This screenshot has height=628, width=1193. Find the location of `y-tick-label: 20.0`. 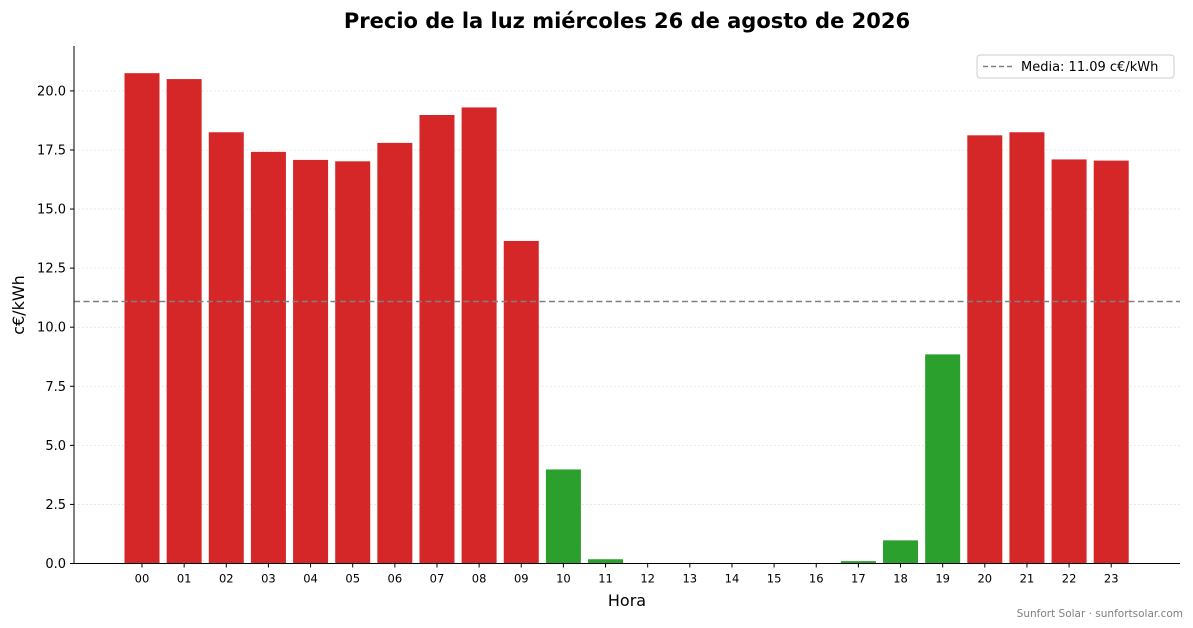

y-tick-label: 20.0 is located at coordinates (51, 91).